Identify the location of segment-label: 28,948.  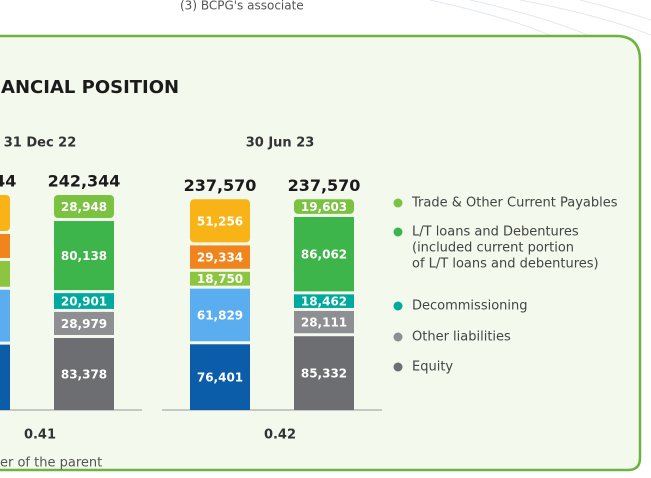
(84, 207).